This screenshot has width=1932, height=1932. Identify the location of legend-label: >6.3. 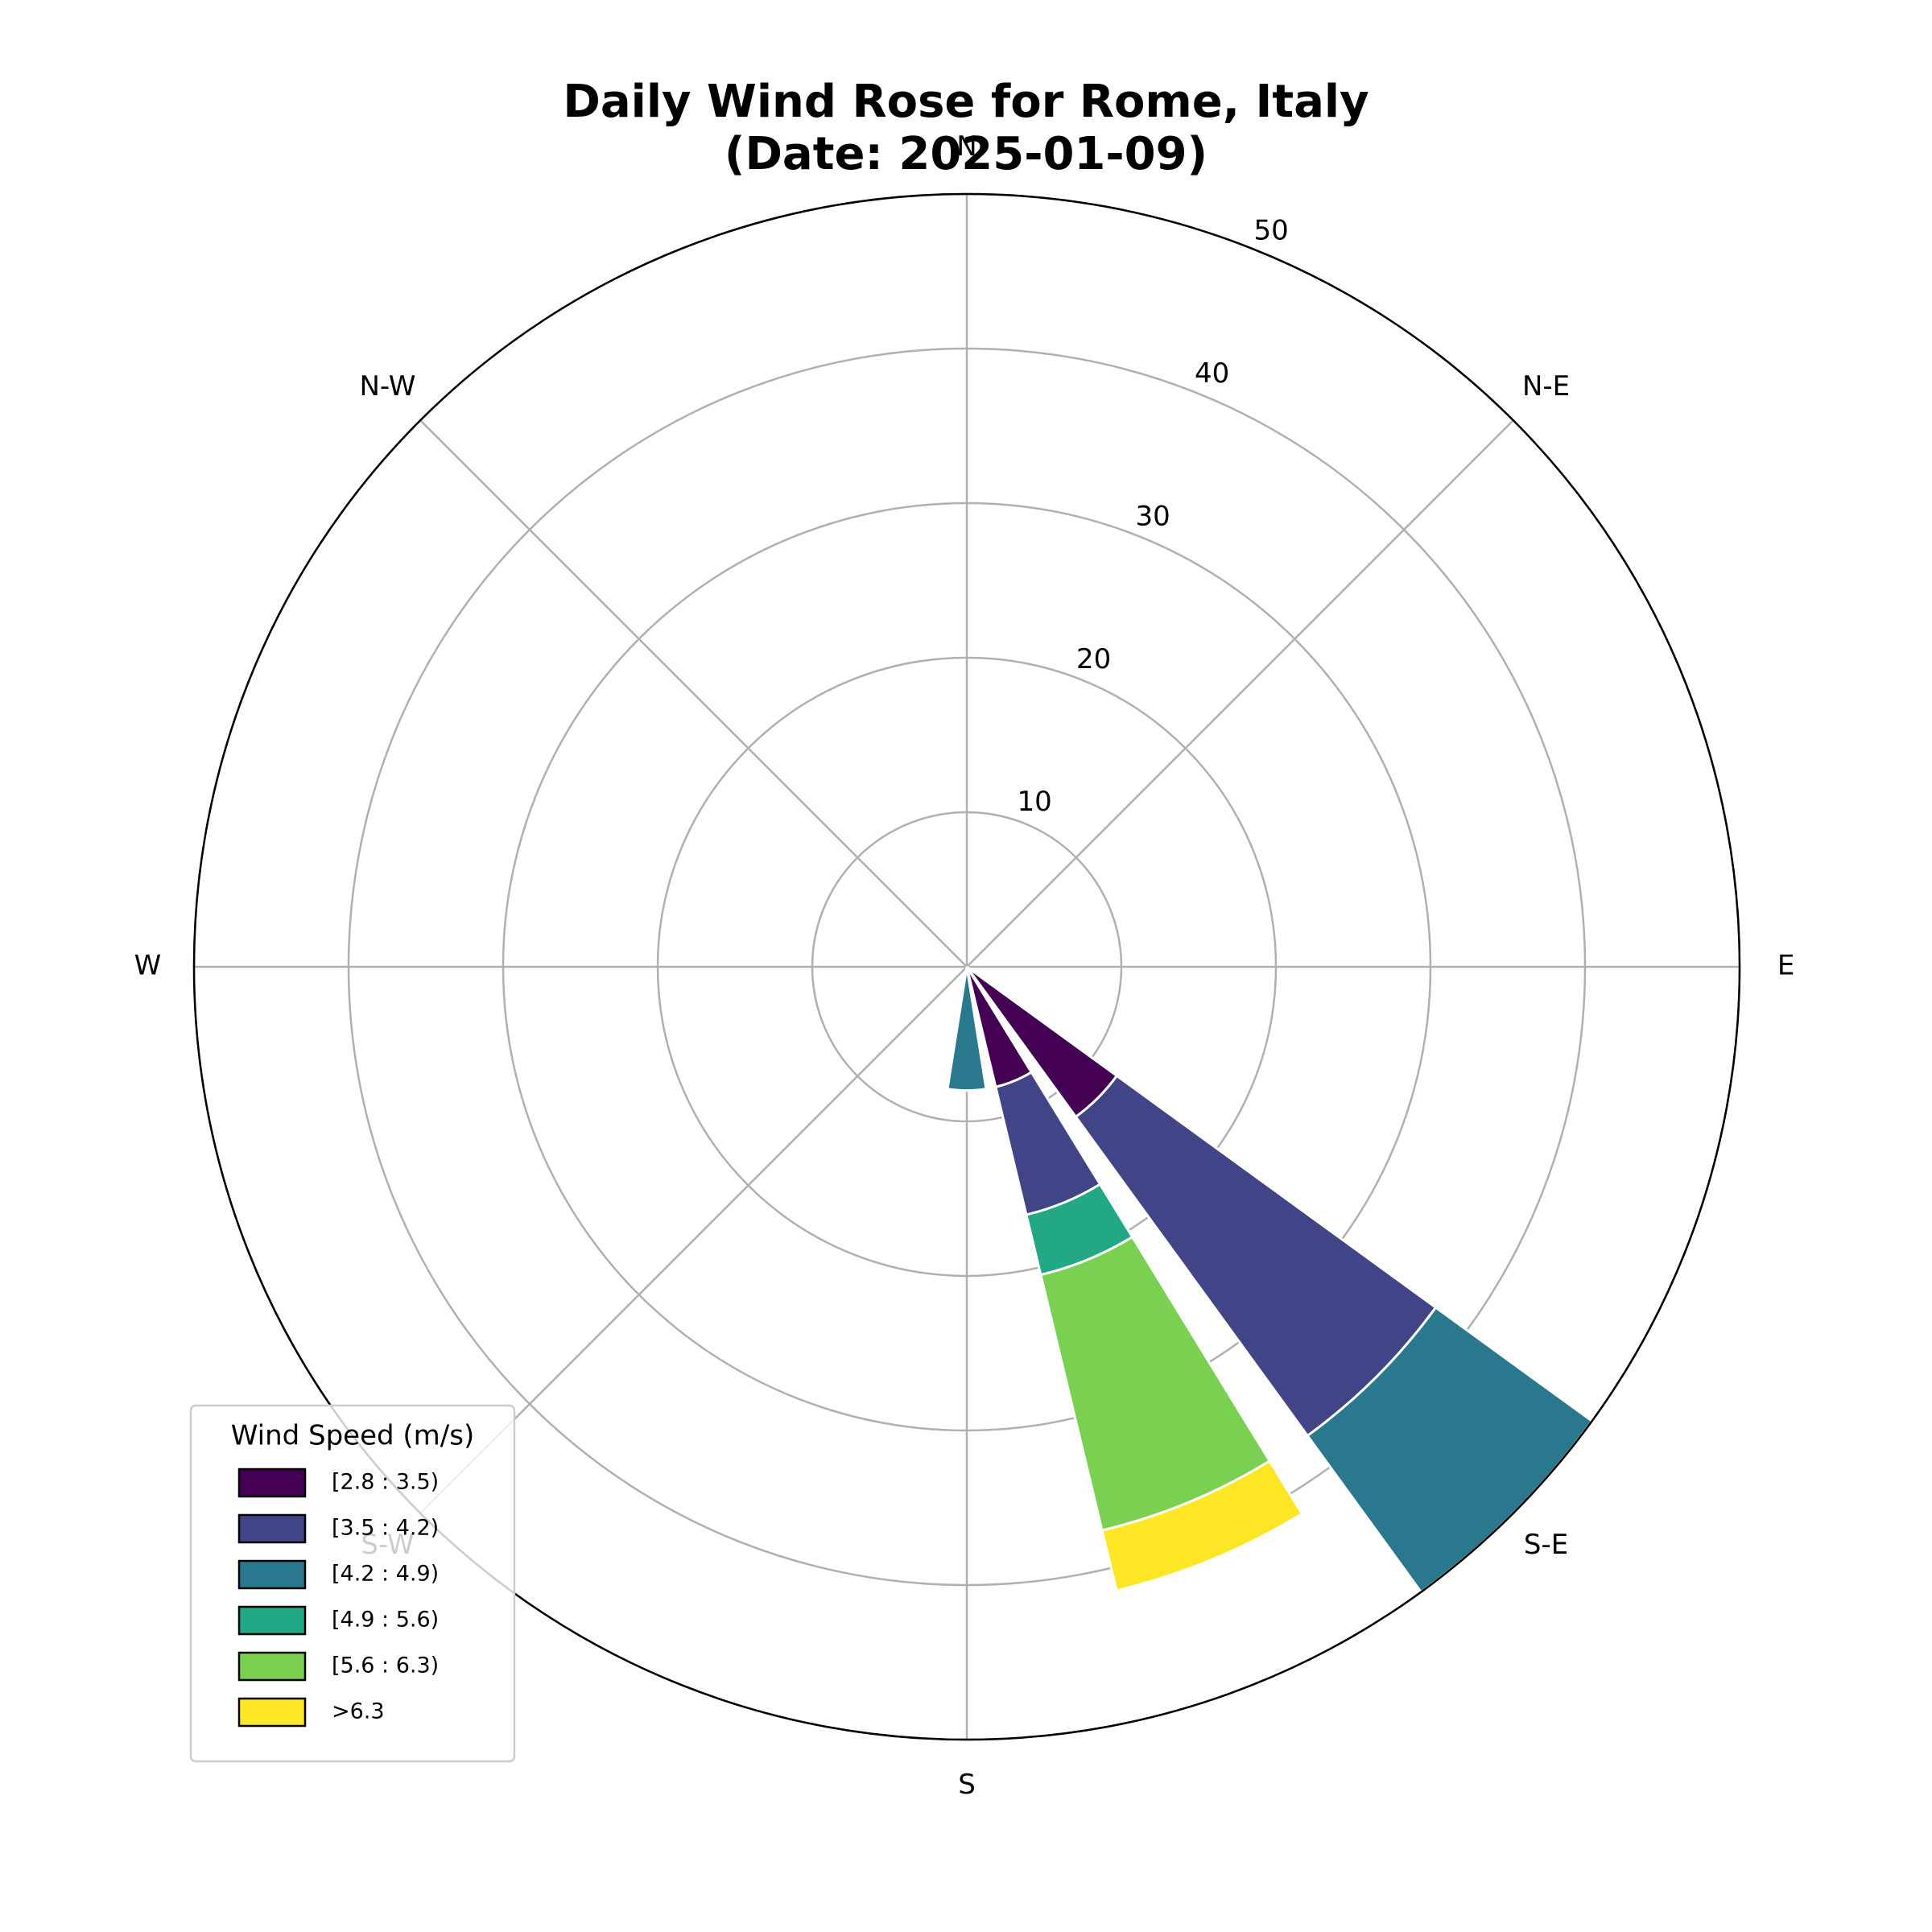
(358, 1711).